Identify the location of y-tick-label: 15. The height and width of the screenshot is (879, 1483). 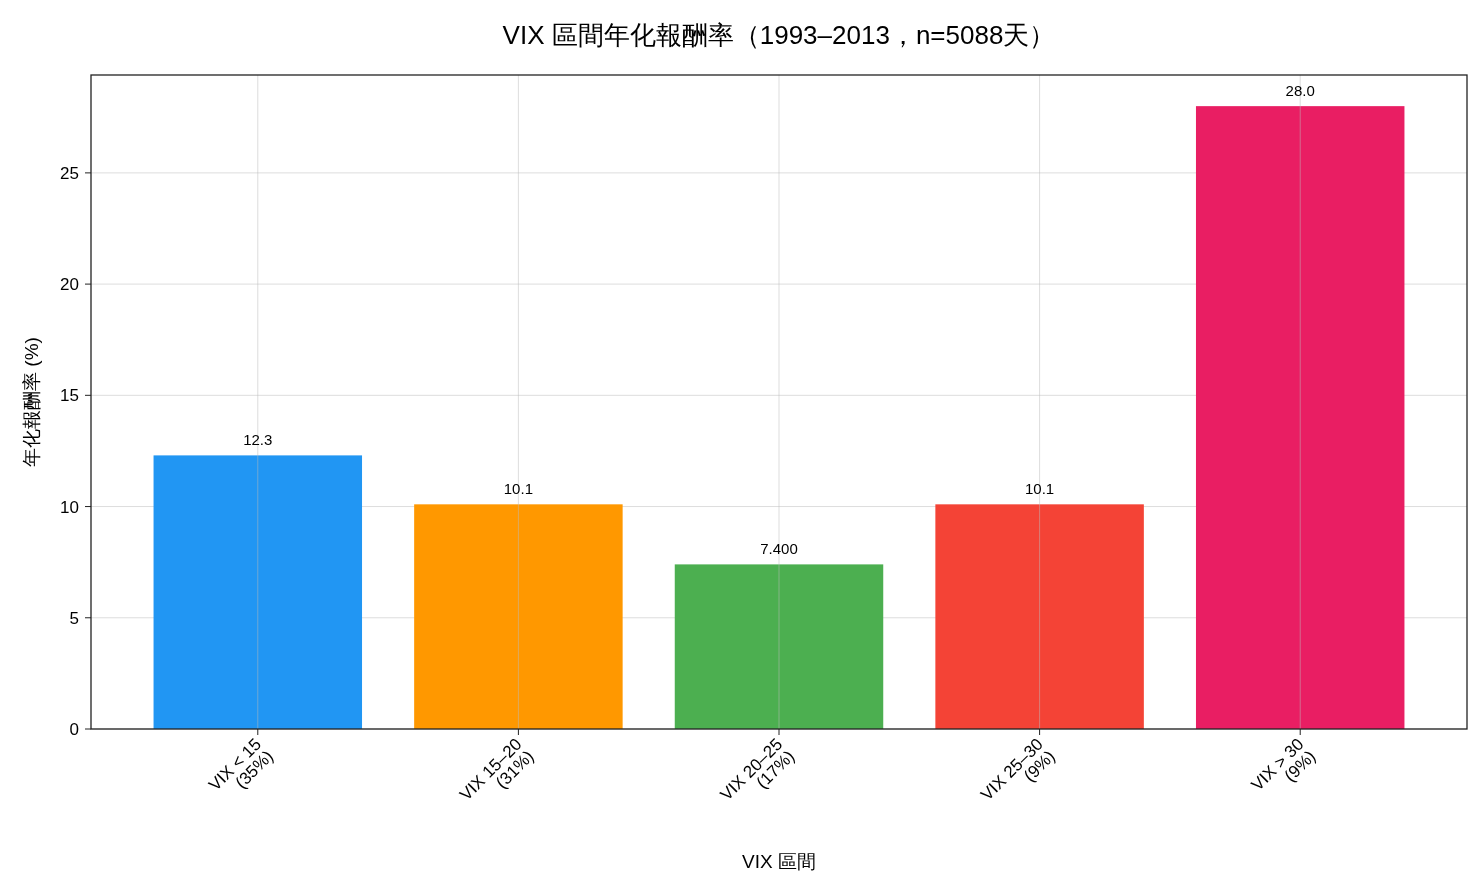
(69, 396).